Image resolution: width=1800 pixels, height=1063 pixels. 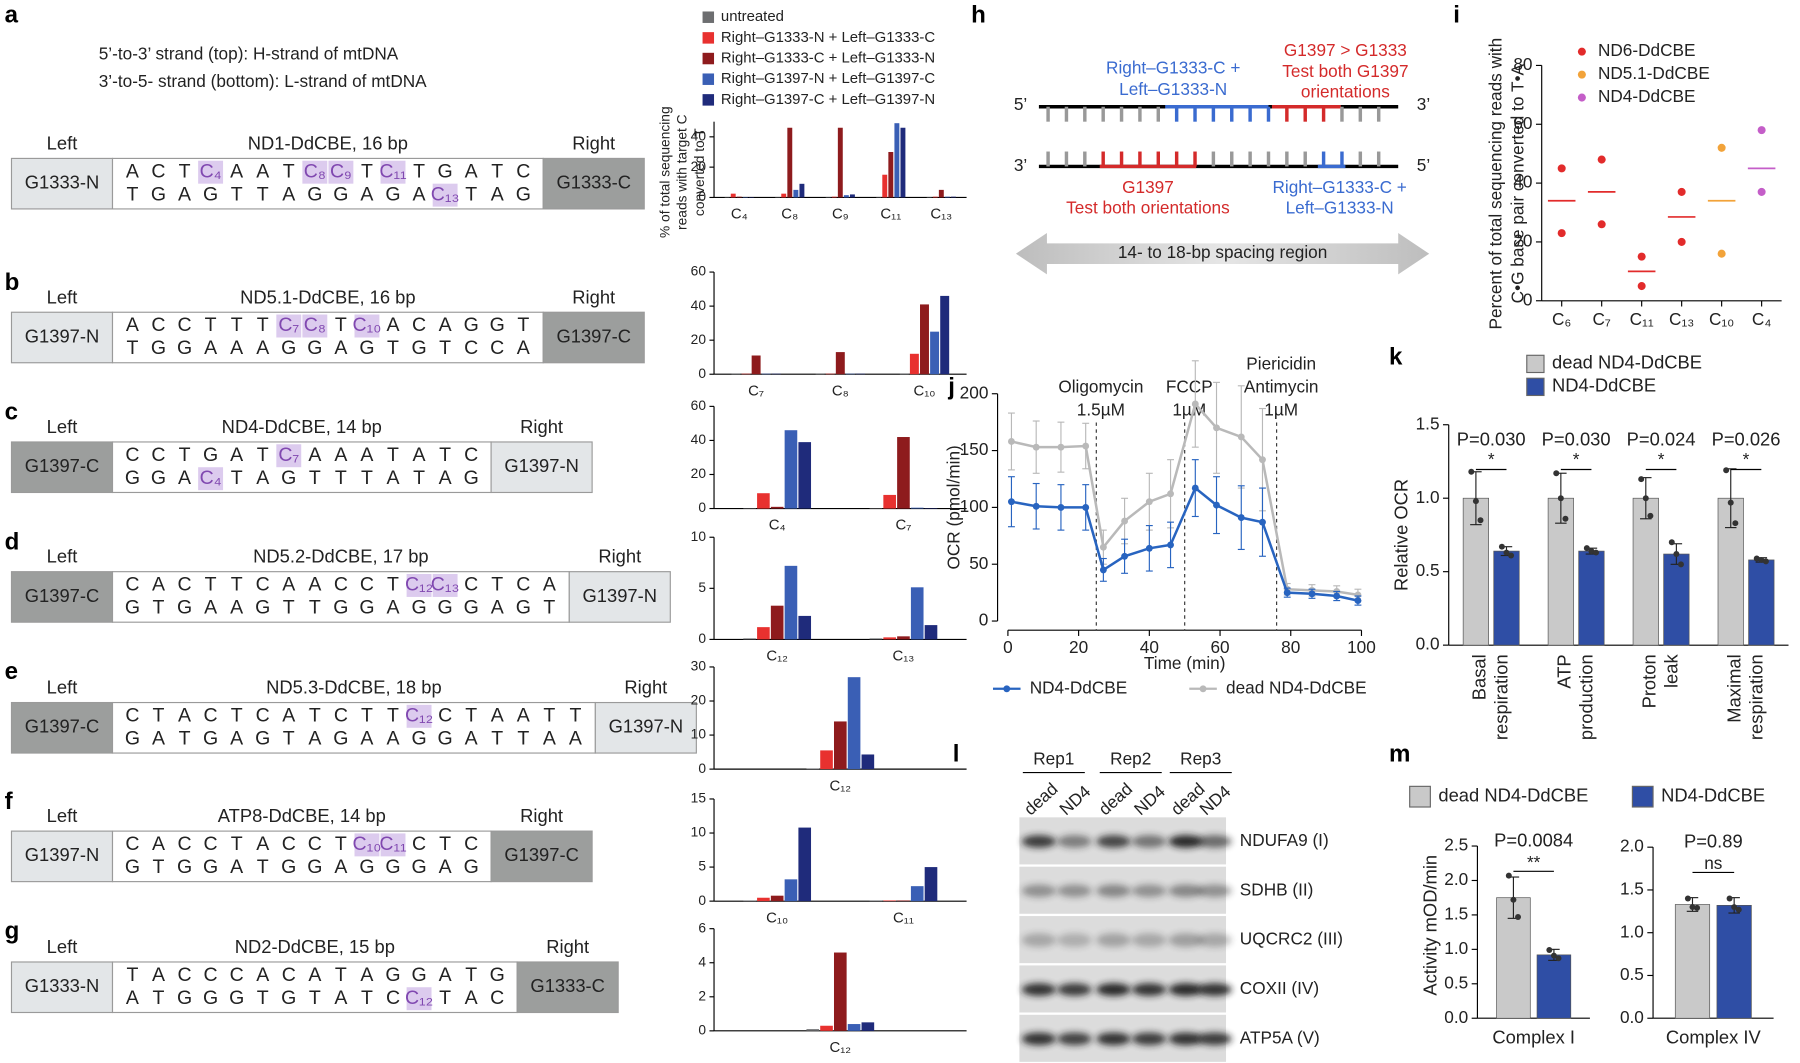 I want to click on left-box, so click(x=62, y=987).